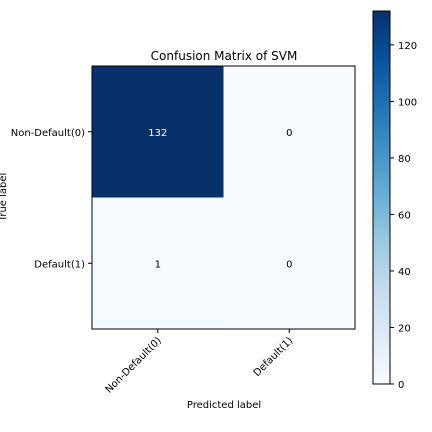 The image size is (432, 432). I want to click on chart-title: Confusion Matrix of SVM, so click(224, 56).